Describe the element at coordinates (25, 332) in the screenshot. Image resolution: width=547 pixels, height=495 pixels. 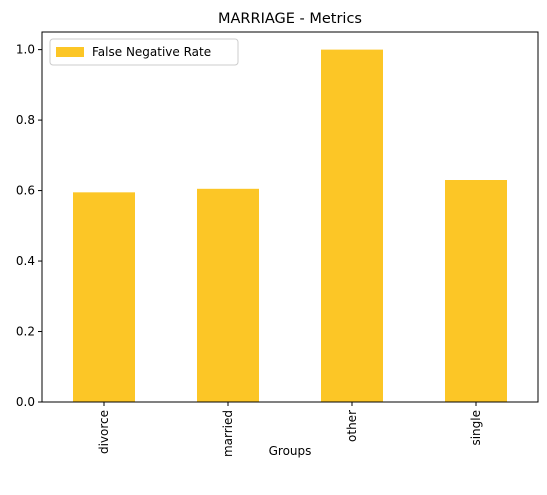
I see `y-tick-label: 0.2` at that location.